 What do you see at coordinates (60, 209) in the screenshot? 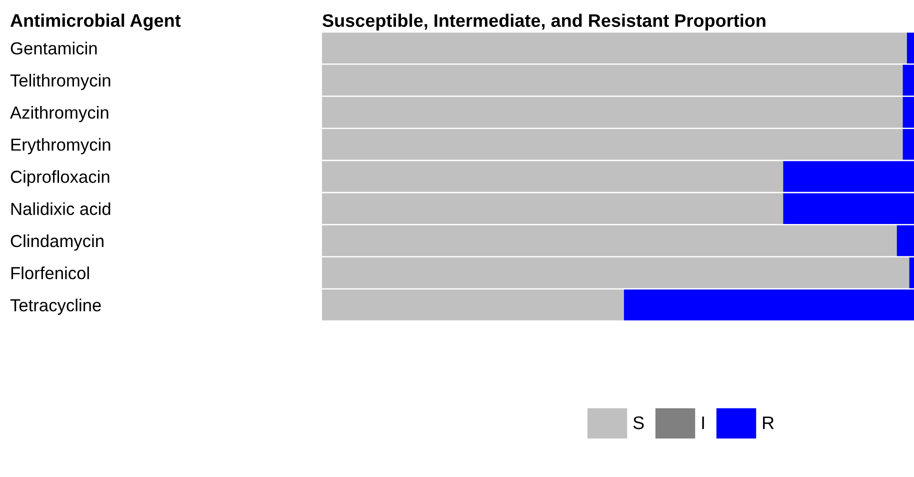
I see `y-tick-label: Nalidixic acid` at bounding box center [60, 209].